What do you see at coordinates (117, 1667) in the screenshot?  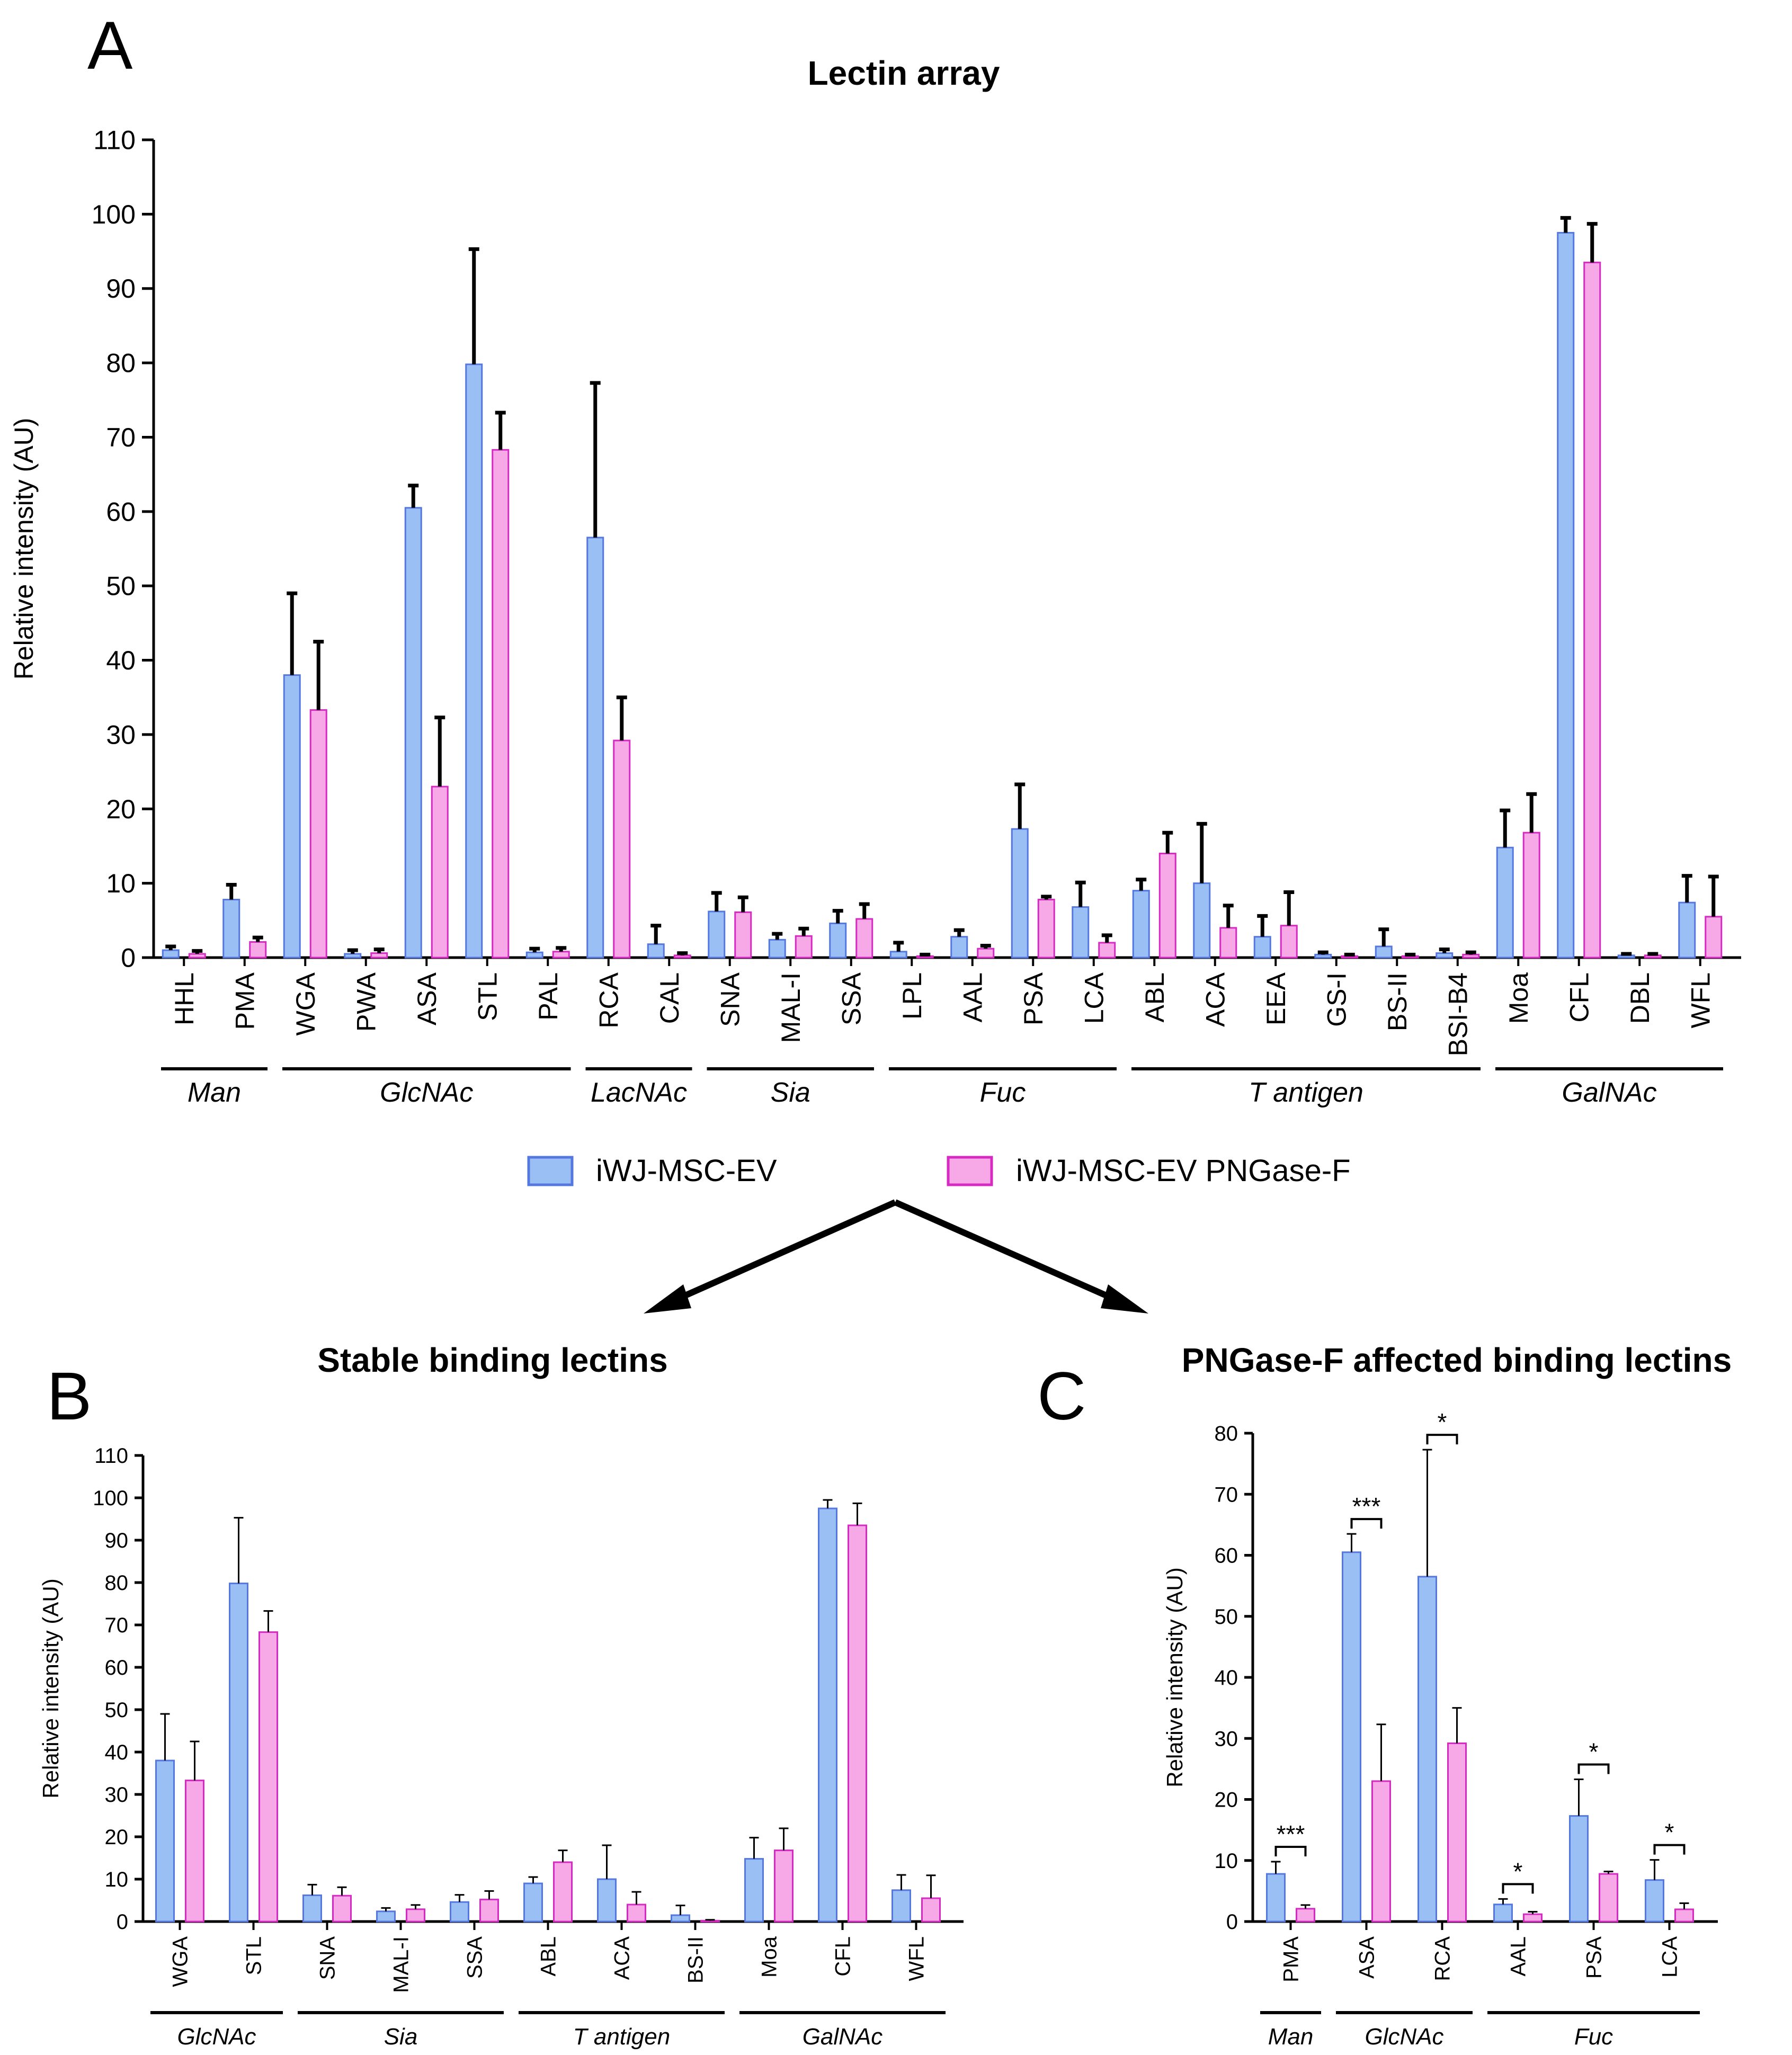 I see `chart-b-y-tick-label-60: 60` at bounding box center [117, 1667].